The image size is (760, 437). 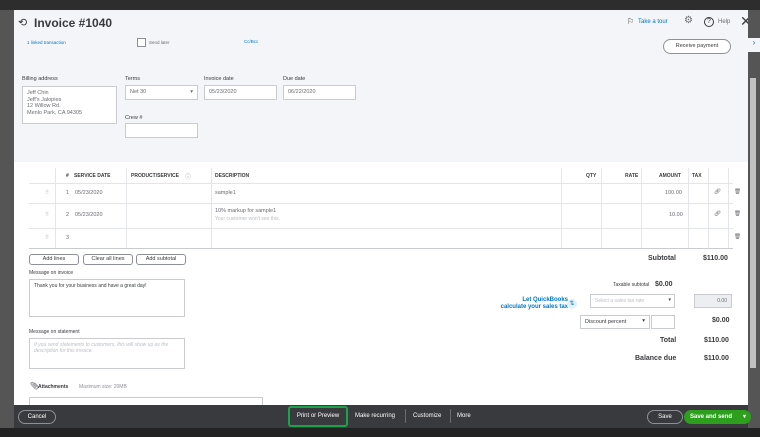 I want to click on save-and-send-button: Save and send ▾, so click(x=717, y=417).